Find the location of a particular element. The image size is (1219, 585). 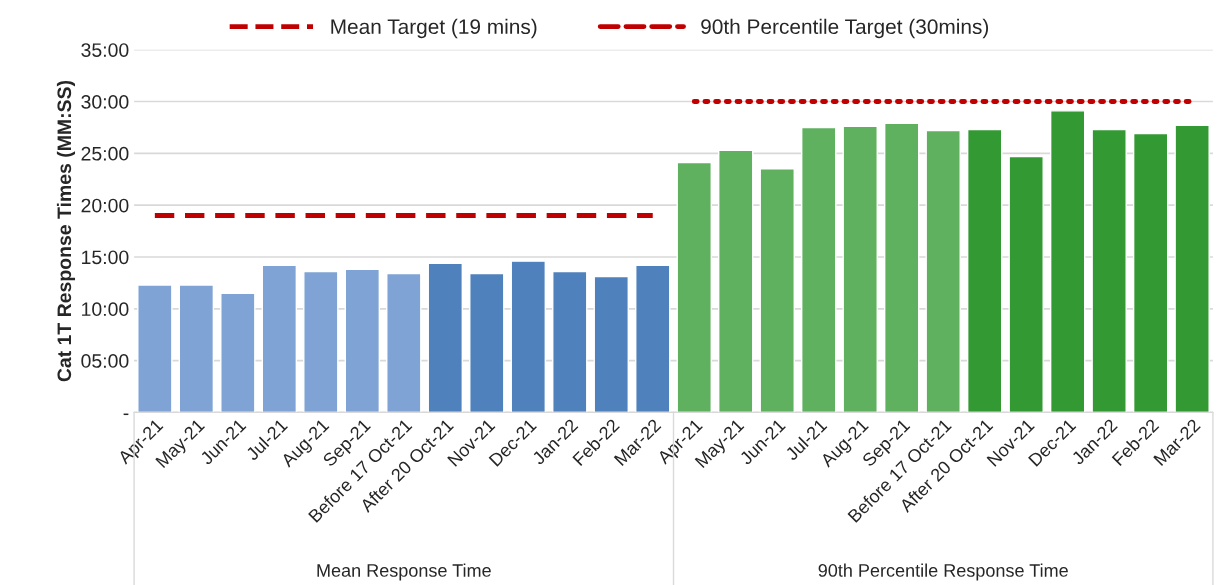

y-tick-label: 10:00 is located at coordinates (105, 309).